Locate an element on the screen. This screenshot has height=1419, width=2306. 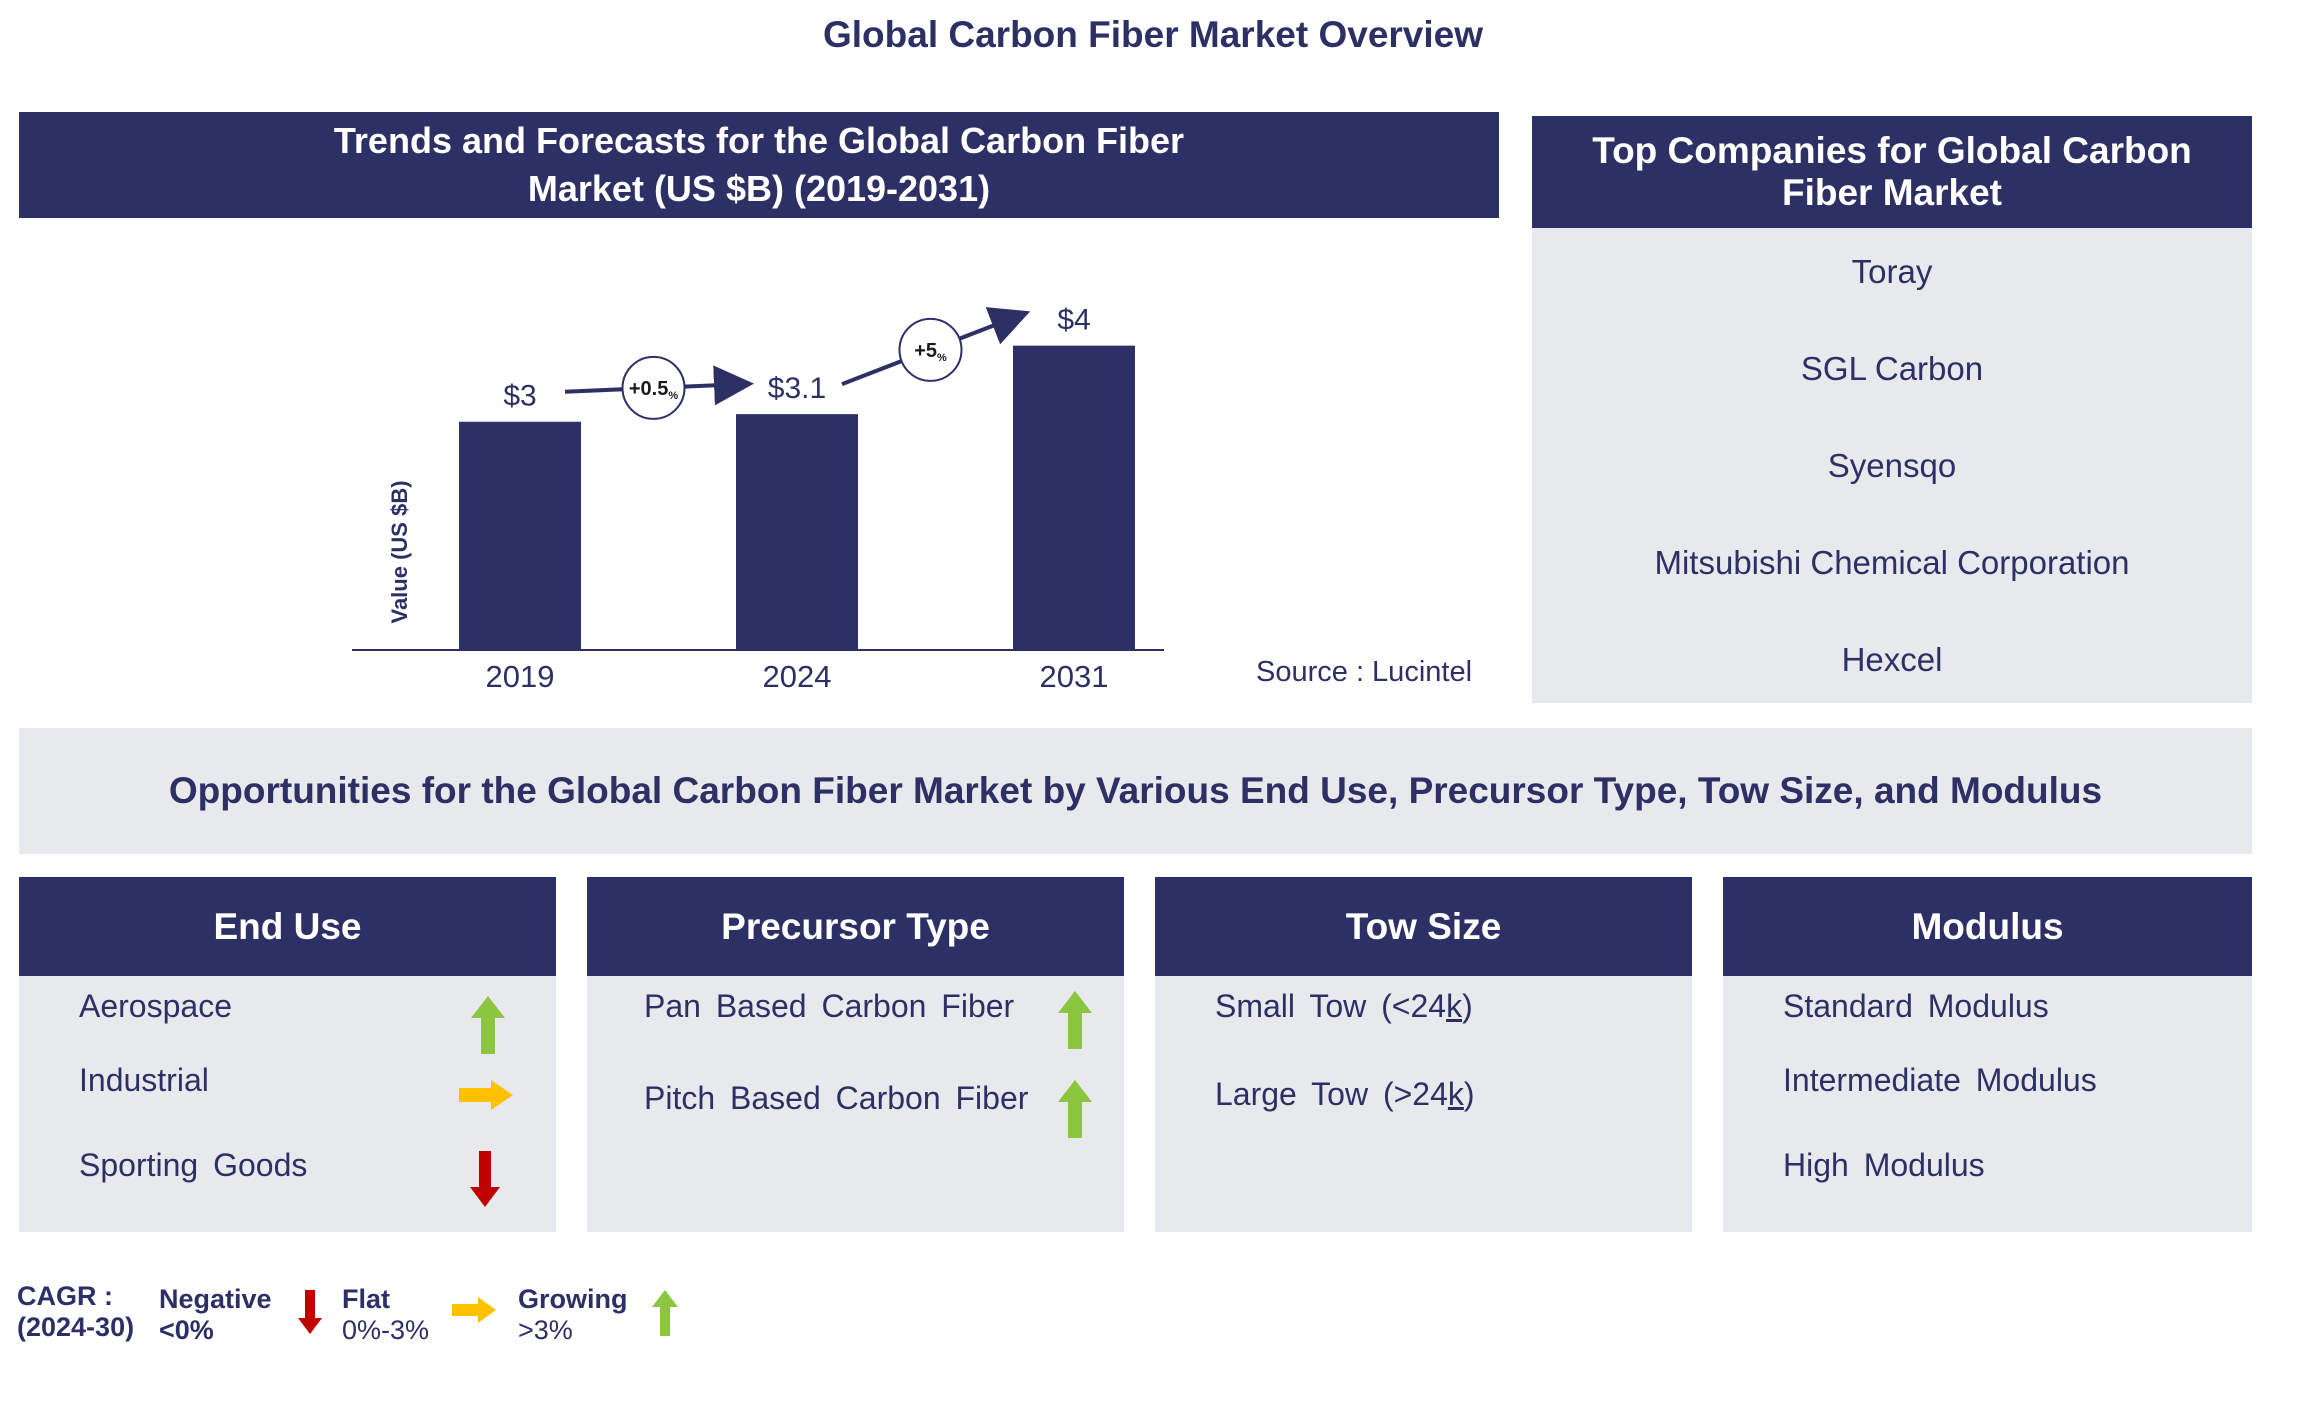
page-title: Global Carbon Fiber Market Overview is located at coordinates (1153, 34).